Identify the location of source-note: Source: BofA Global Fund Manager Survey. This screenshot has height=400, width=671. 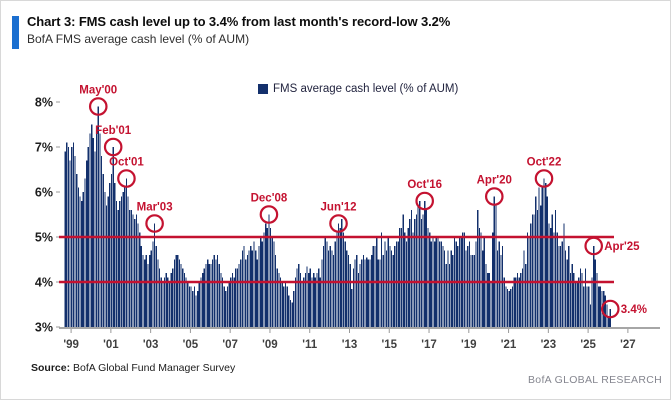
(133, 368).